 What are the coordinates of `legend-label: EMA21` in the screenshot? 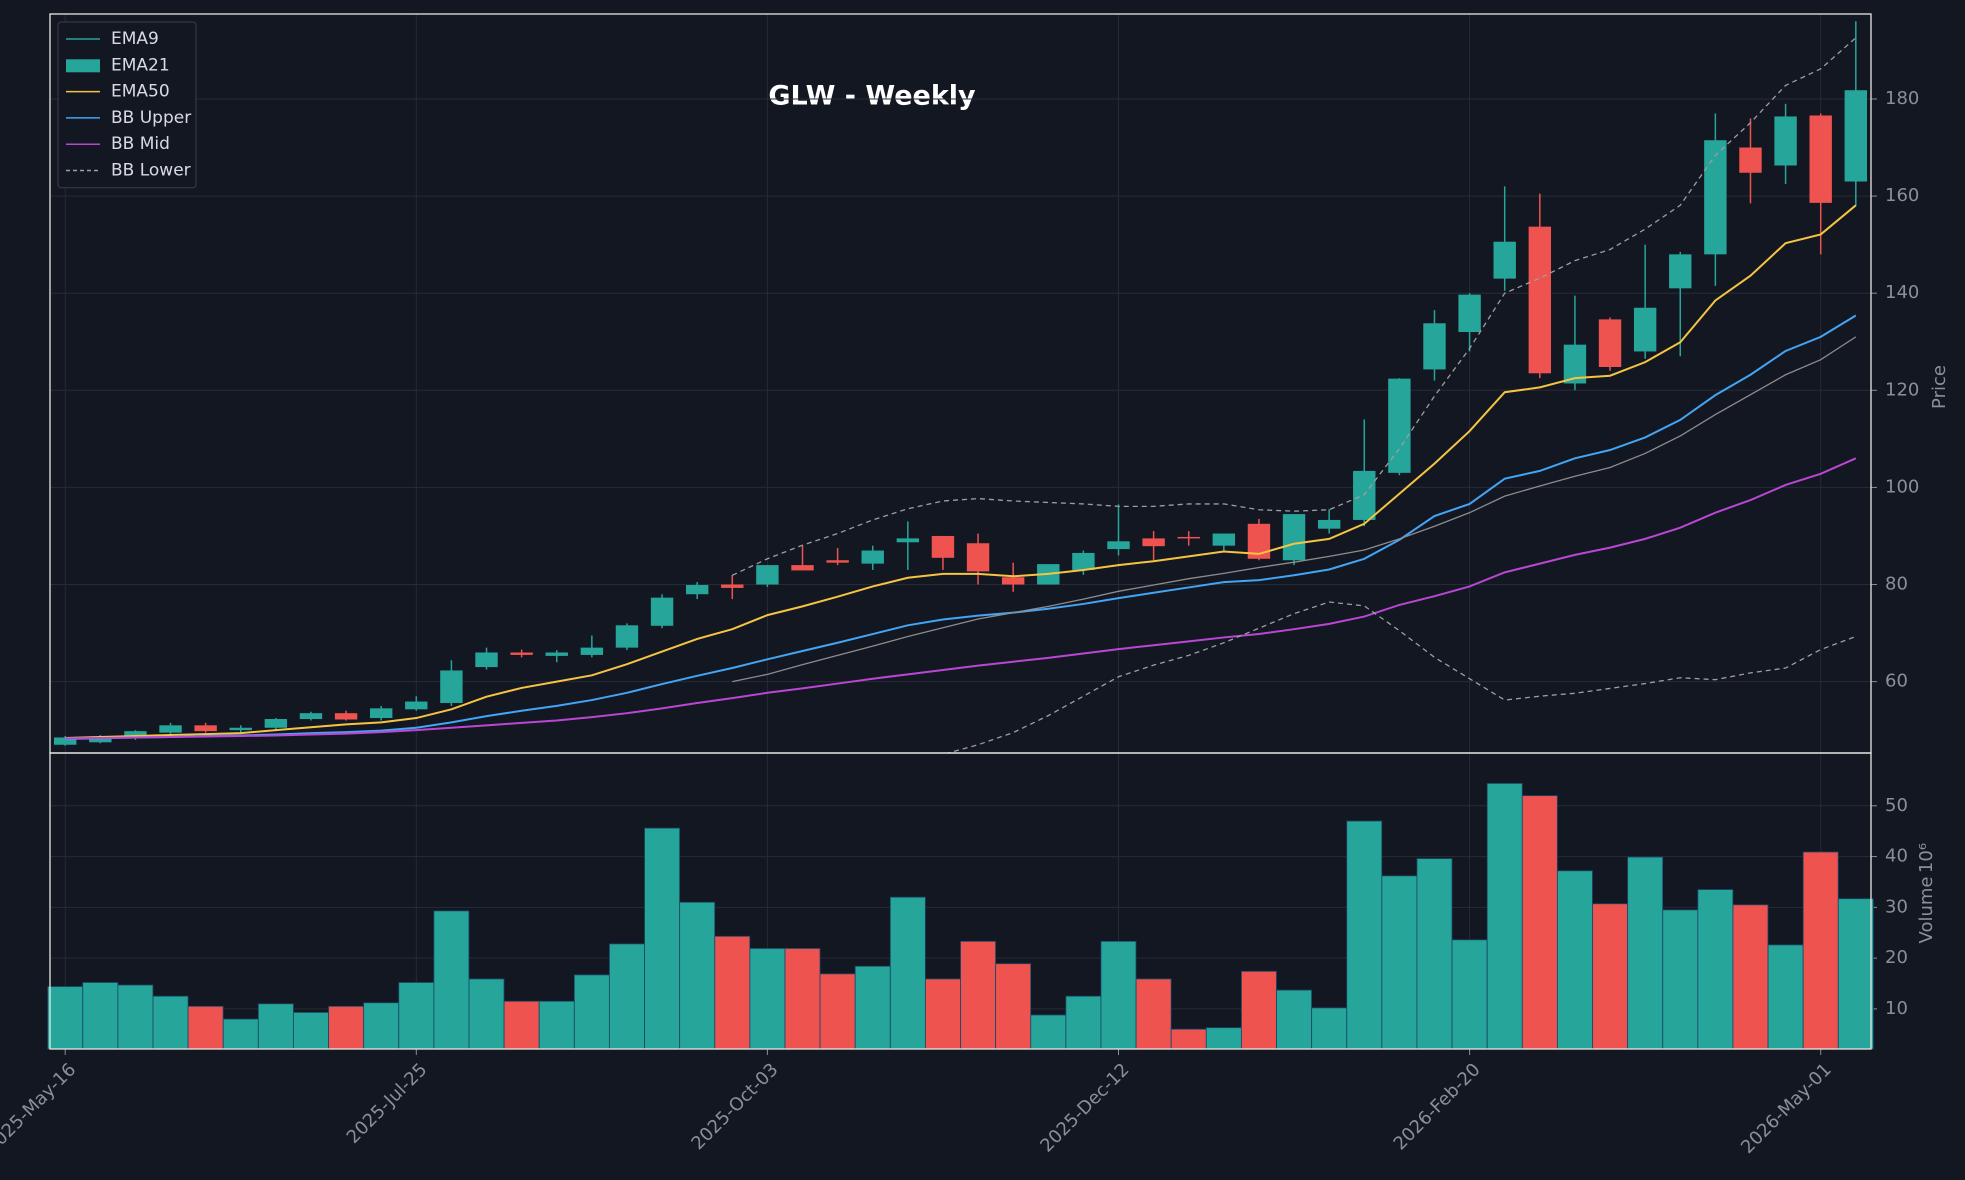 It's located at (140, 65).